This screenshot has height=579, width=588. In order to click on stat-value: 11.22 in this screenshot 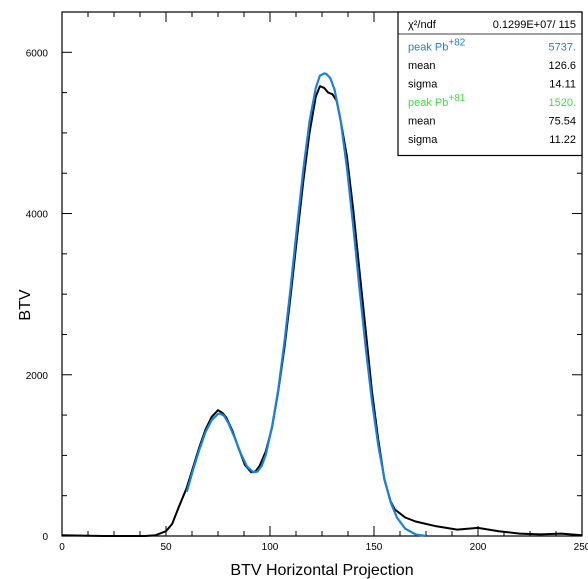, I will do `click(562, 140)`.